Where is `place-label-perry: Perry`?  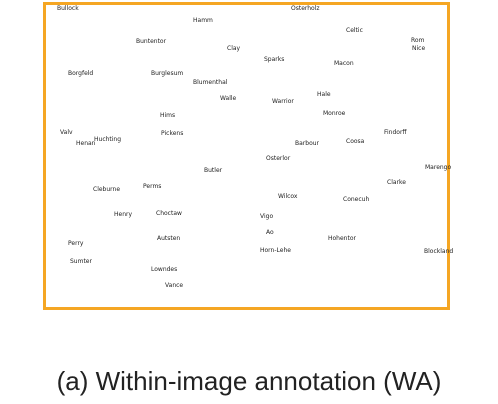
place-label-perry: Perry is located at coordinates (76, 243).